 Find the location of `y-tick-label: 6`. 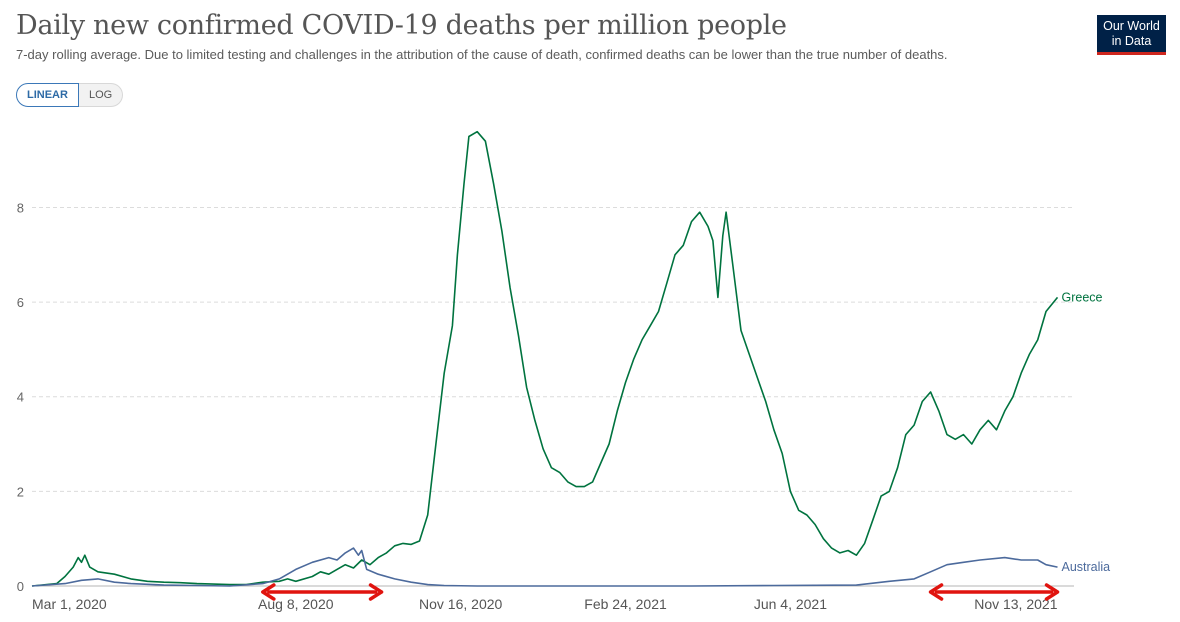

y-tick-label: 6 is located at coordinates (20, 302).